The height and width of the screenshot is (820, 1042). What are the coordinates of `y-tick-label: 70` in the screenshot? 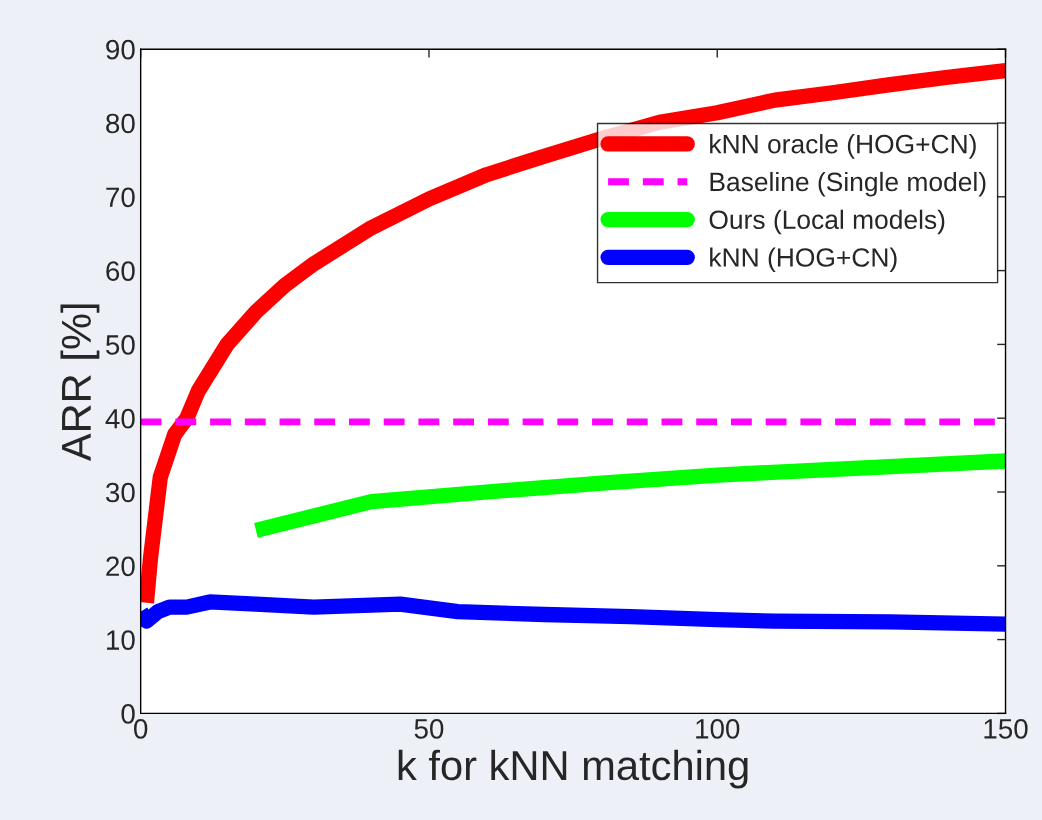 It's located at (120, 197).